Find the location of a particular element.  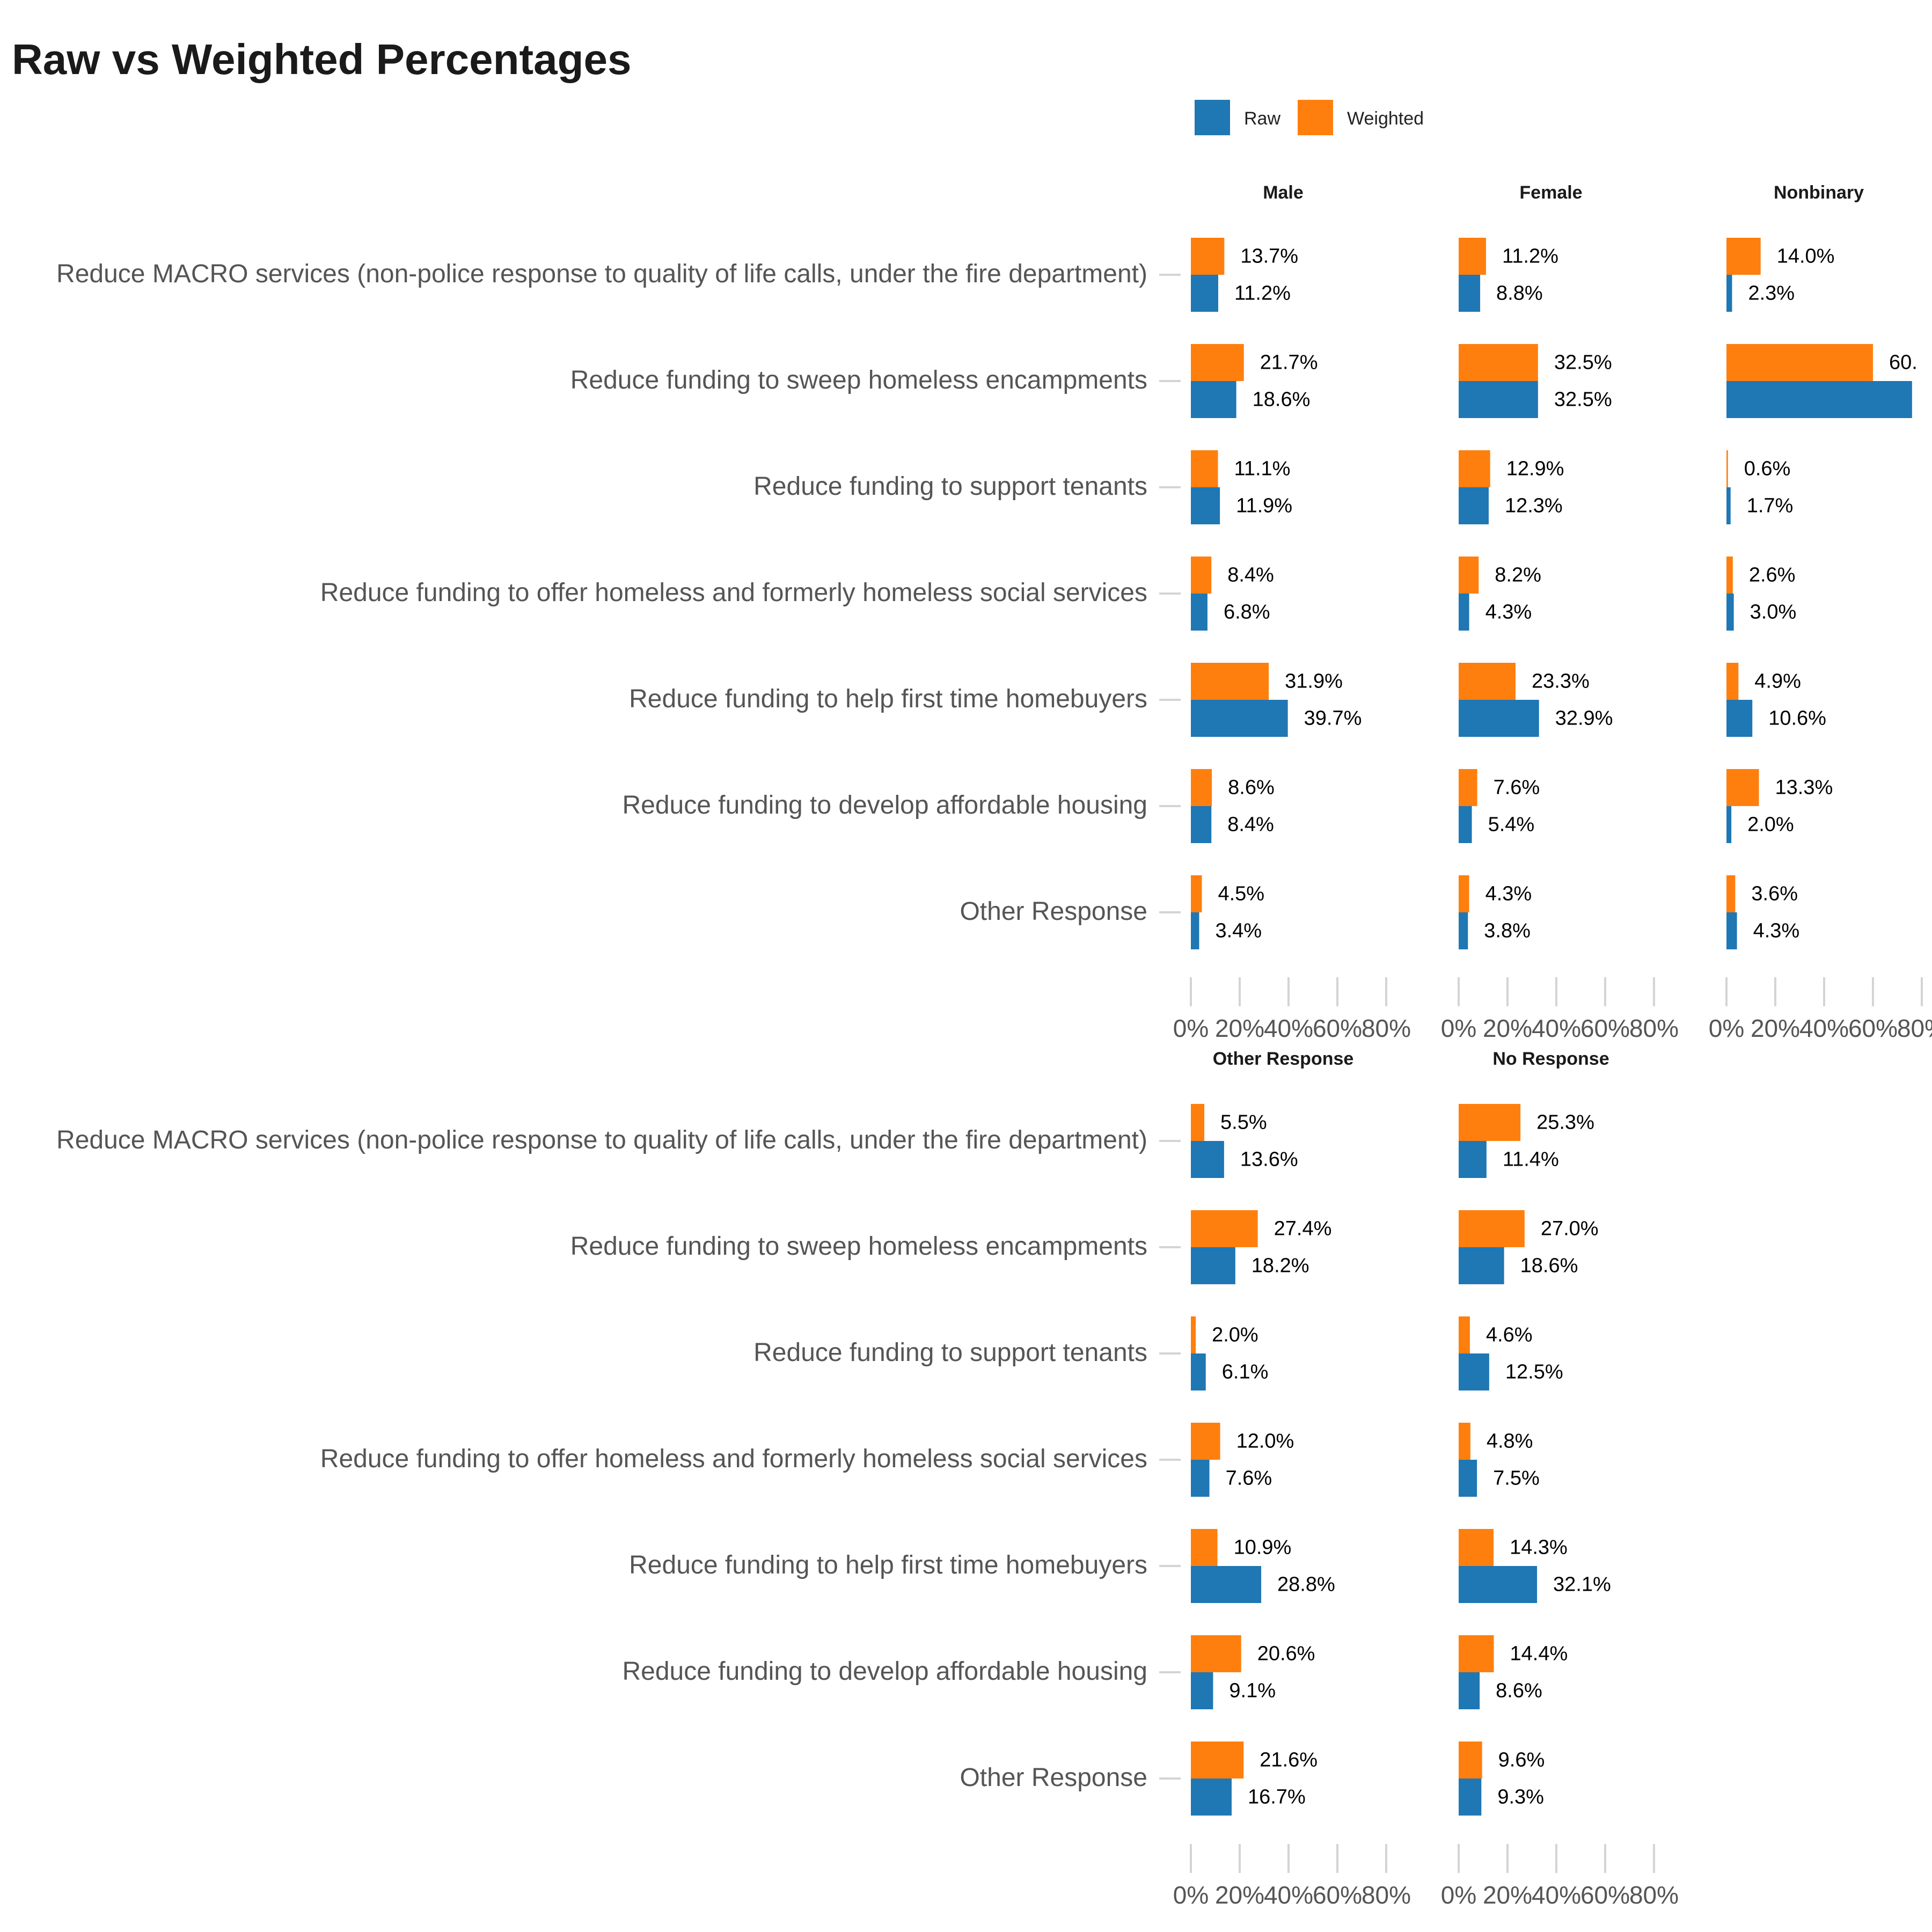

bar-weighted-no-response-other-response is located at coordinates (1470, 1760).